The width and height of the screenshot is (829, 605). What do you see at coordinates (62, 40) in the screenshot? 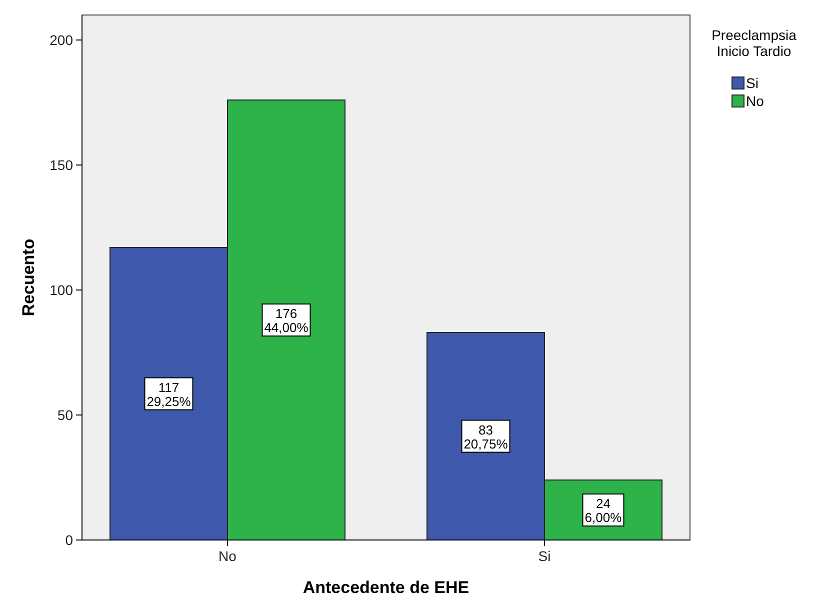
I see `y-tick-label: 200` at bounding box center [62, 40].